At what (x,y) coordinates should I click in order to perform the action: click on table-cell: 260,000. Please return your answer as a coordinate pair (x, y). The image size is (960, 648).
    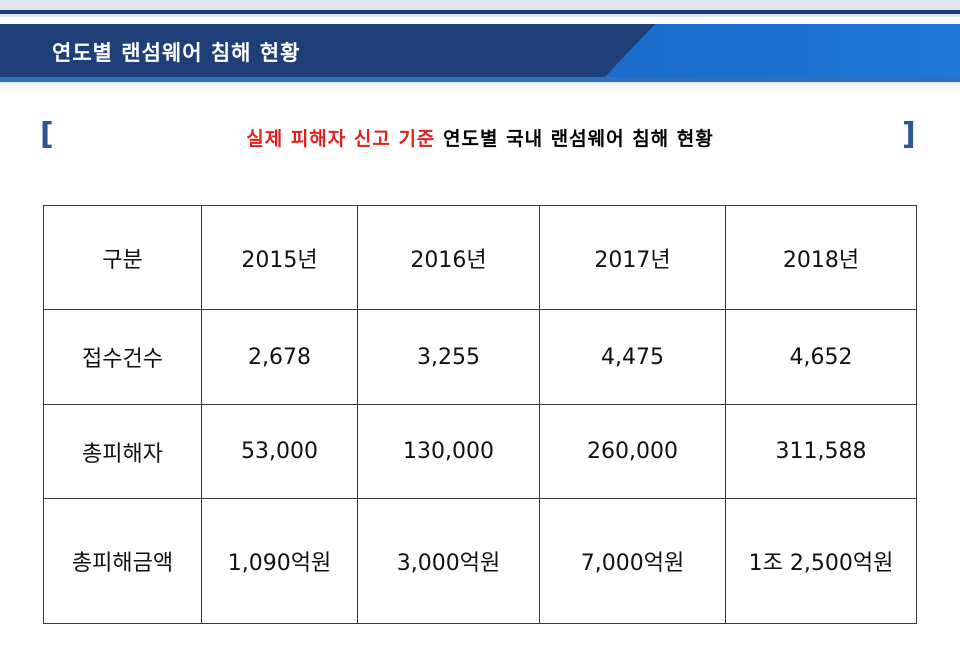
    Looking at the image, I should click on (632, 451).